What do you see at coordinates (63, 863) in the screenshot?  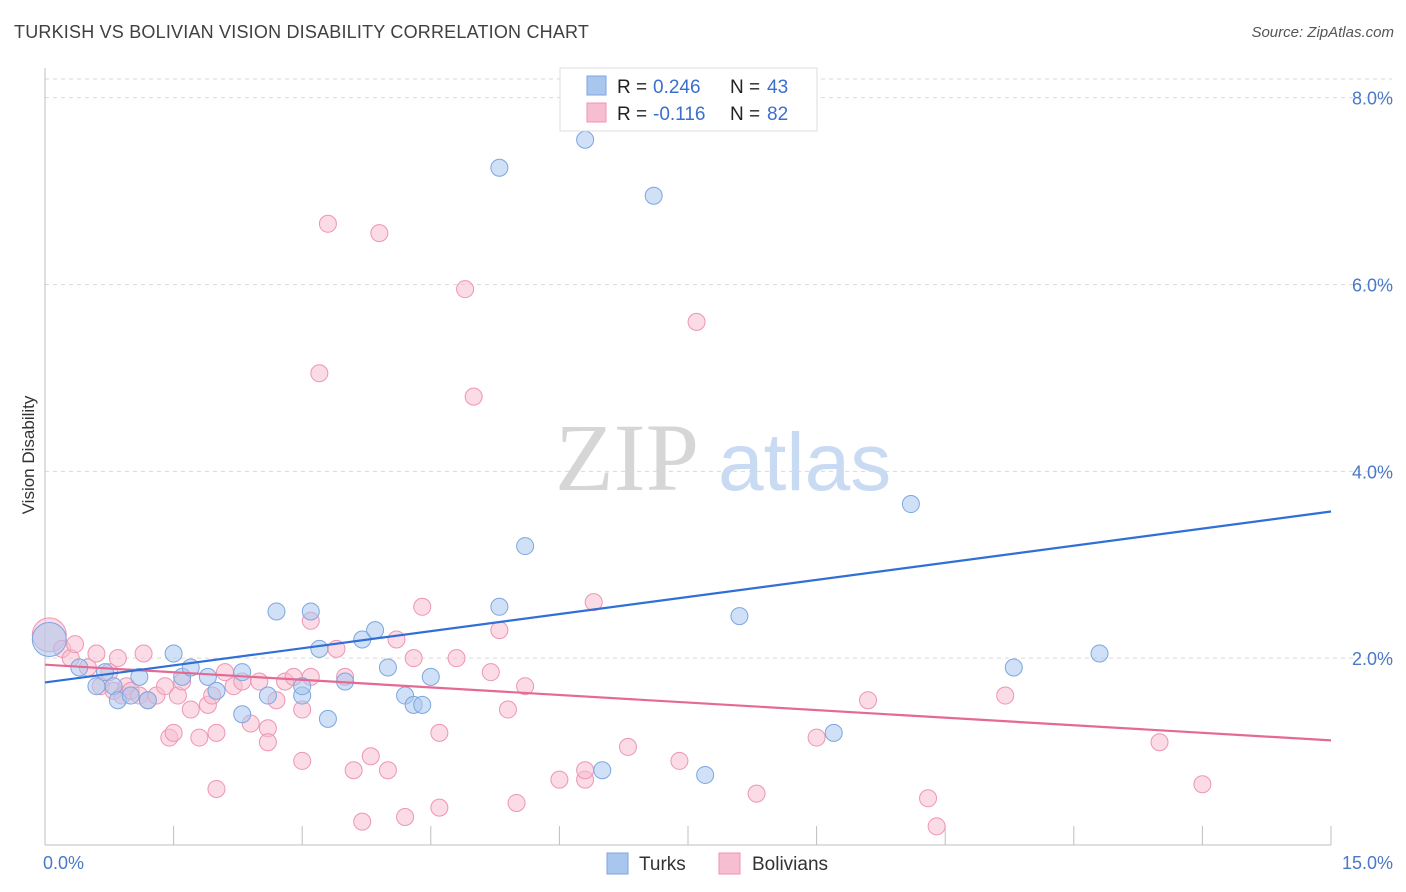 I see `x-tick-label-0: 0.0%` at bounding box center [63, 863].